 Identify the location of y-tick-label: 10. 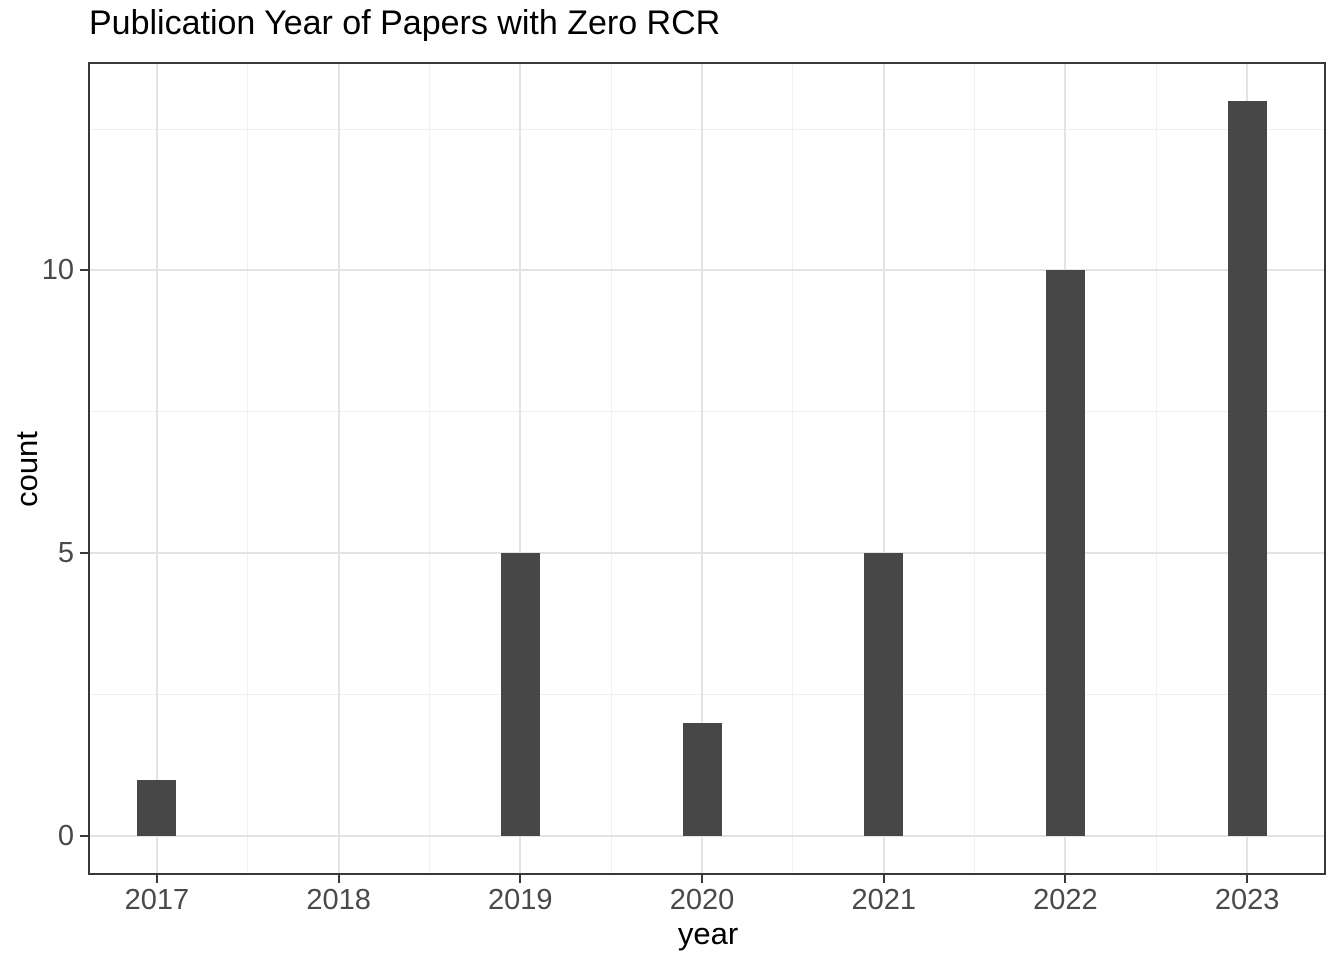
(57, 270).